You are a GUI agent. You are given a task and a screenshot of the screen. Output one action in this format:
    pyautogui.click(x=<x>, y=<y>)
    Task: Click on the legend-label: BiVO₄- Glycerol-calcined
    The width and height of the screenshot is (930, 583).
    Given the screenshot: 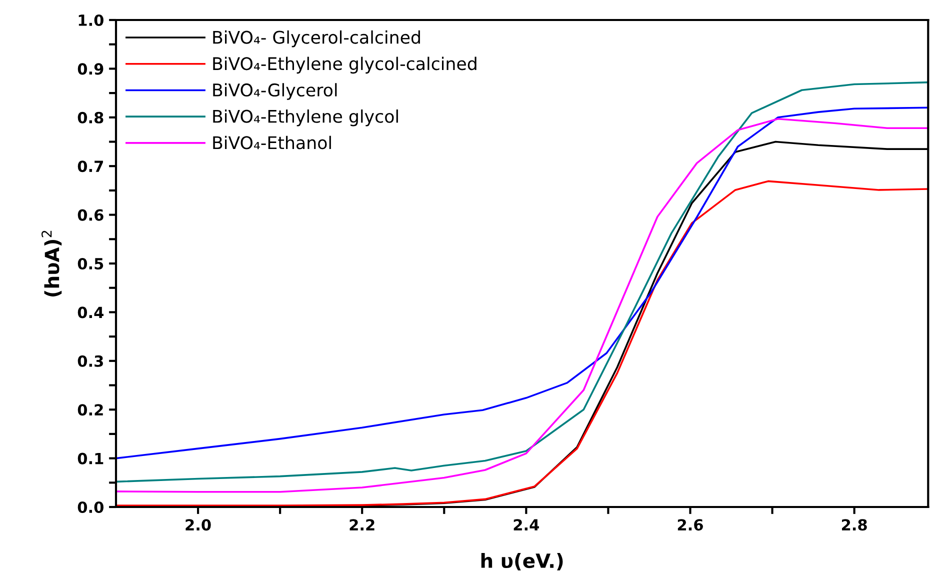 What is the action you would take?
    pyautogui.click(x=316, y=39)
    